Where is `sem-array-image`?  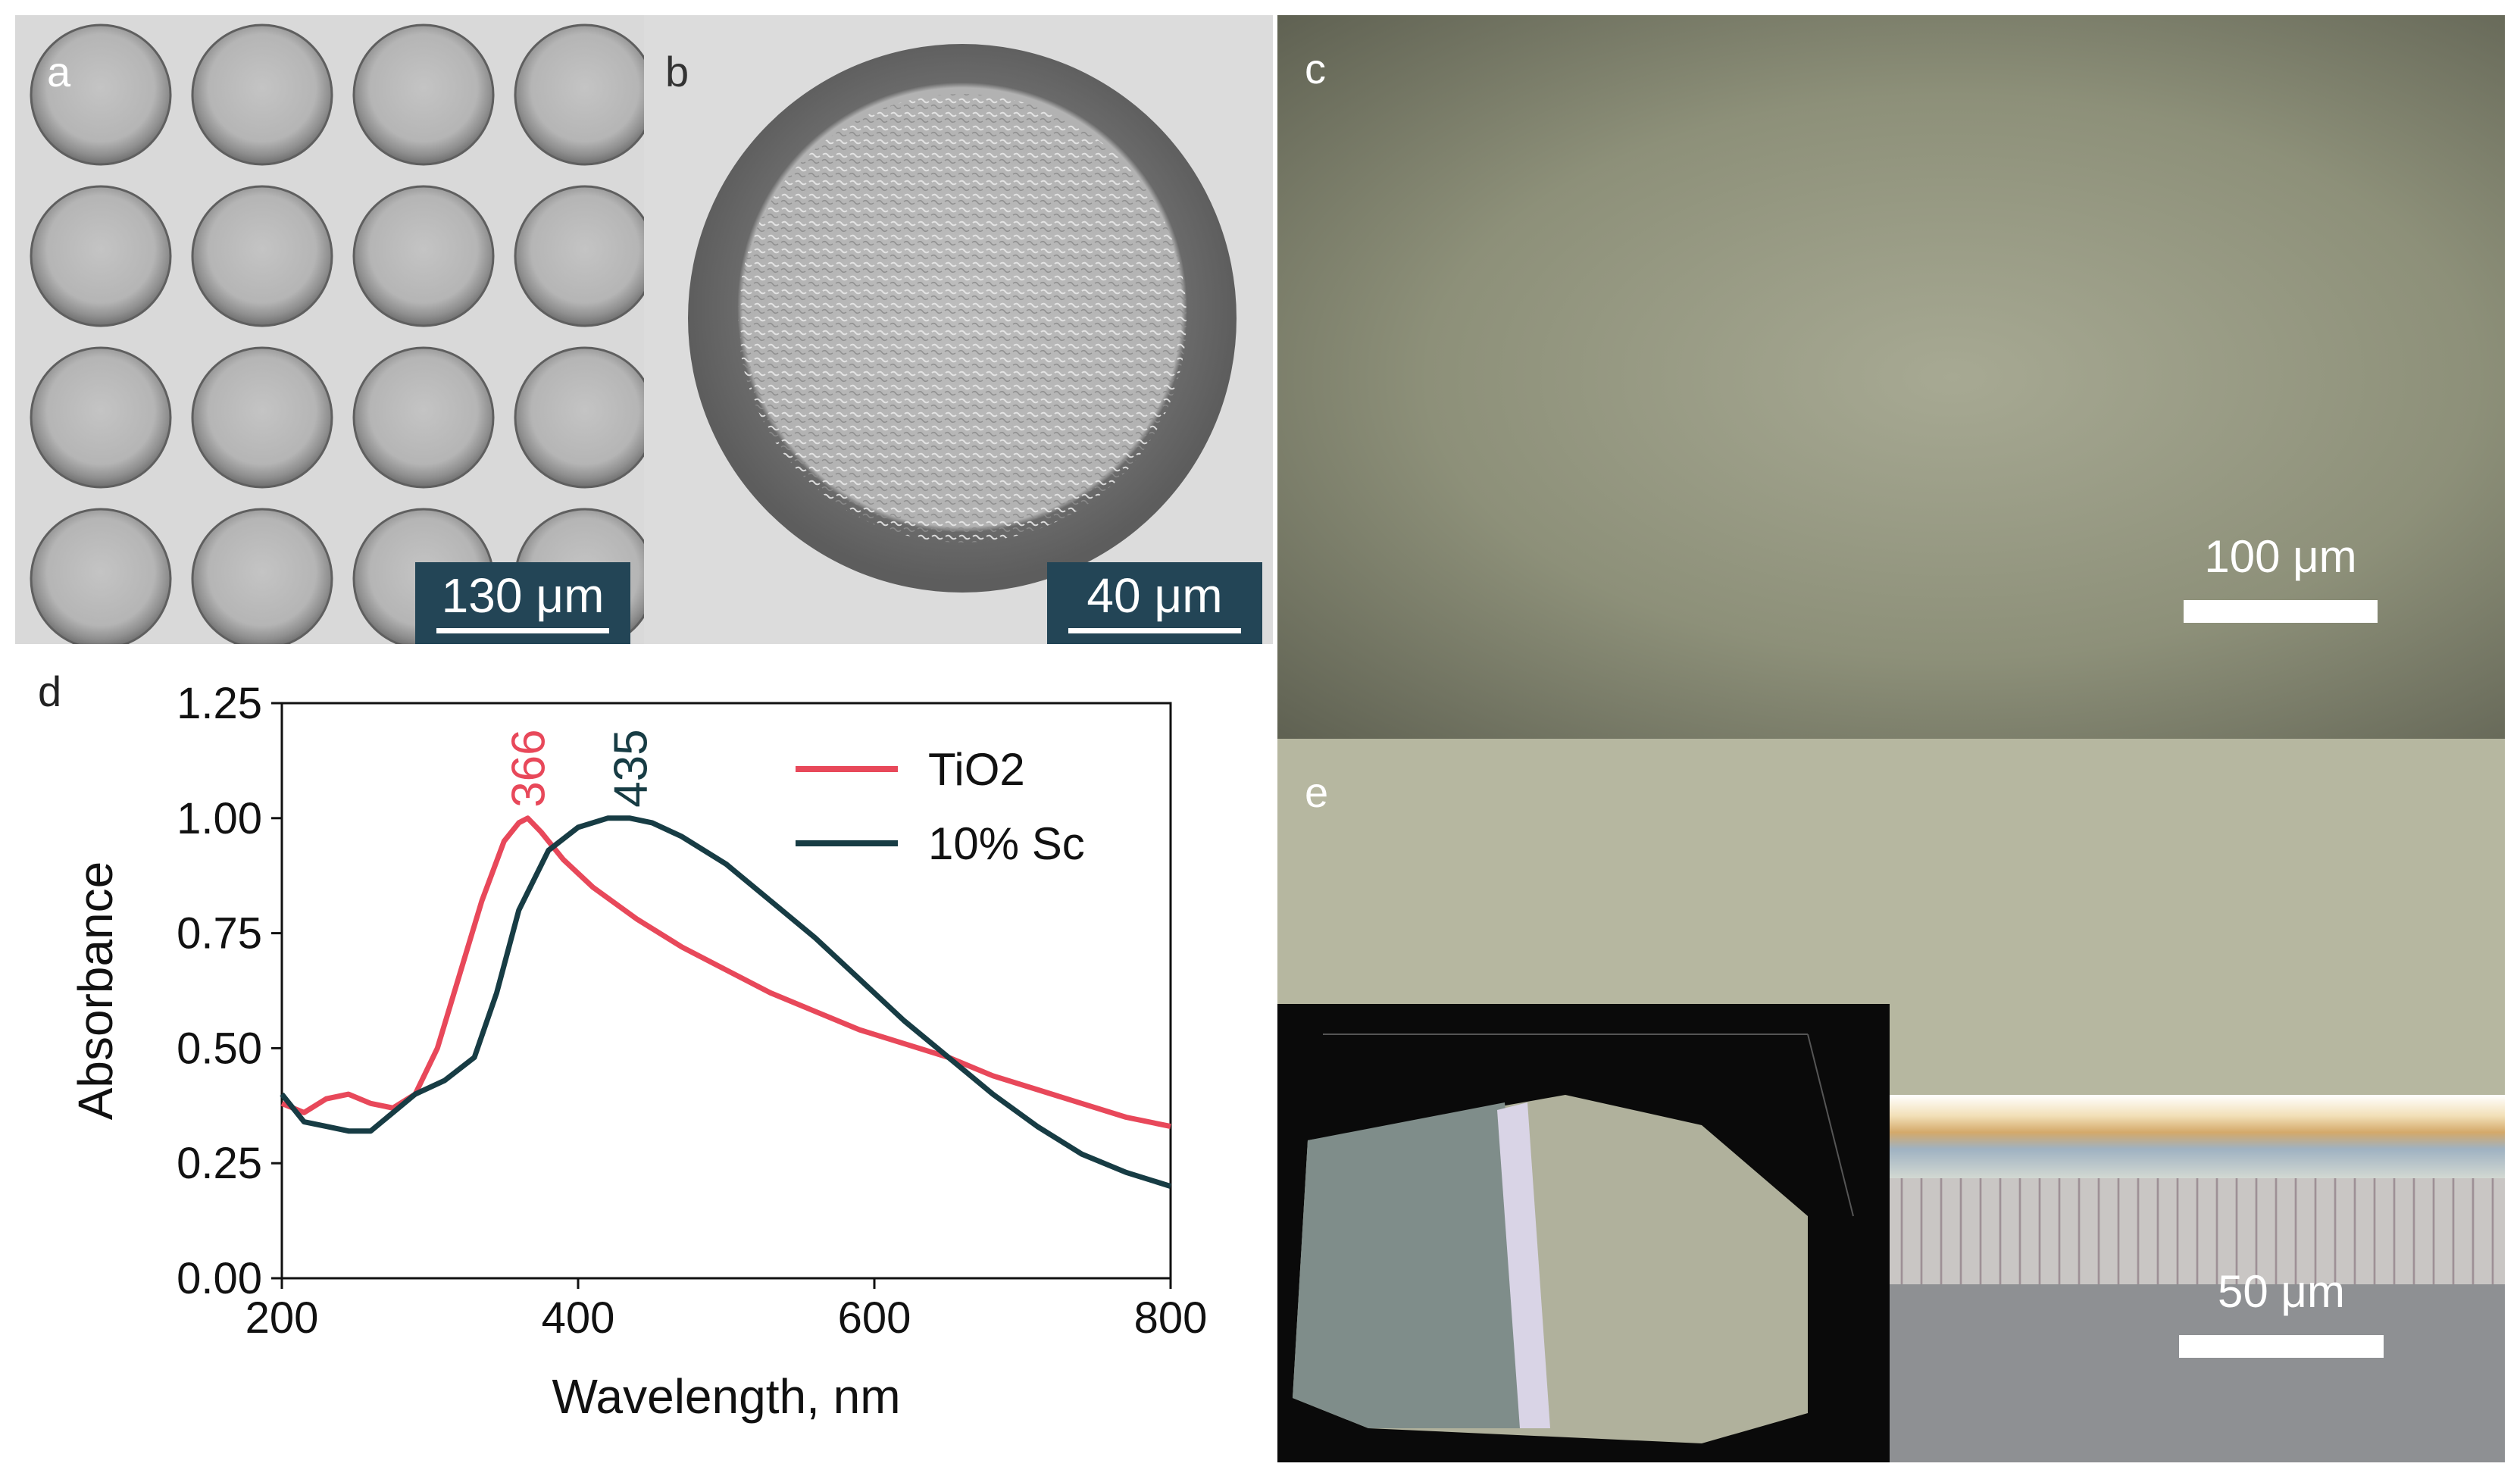 sem-array-image is located at coordinates (329, 329).